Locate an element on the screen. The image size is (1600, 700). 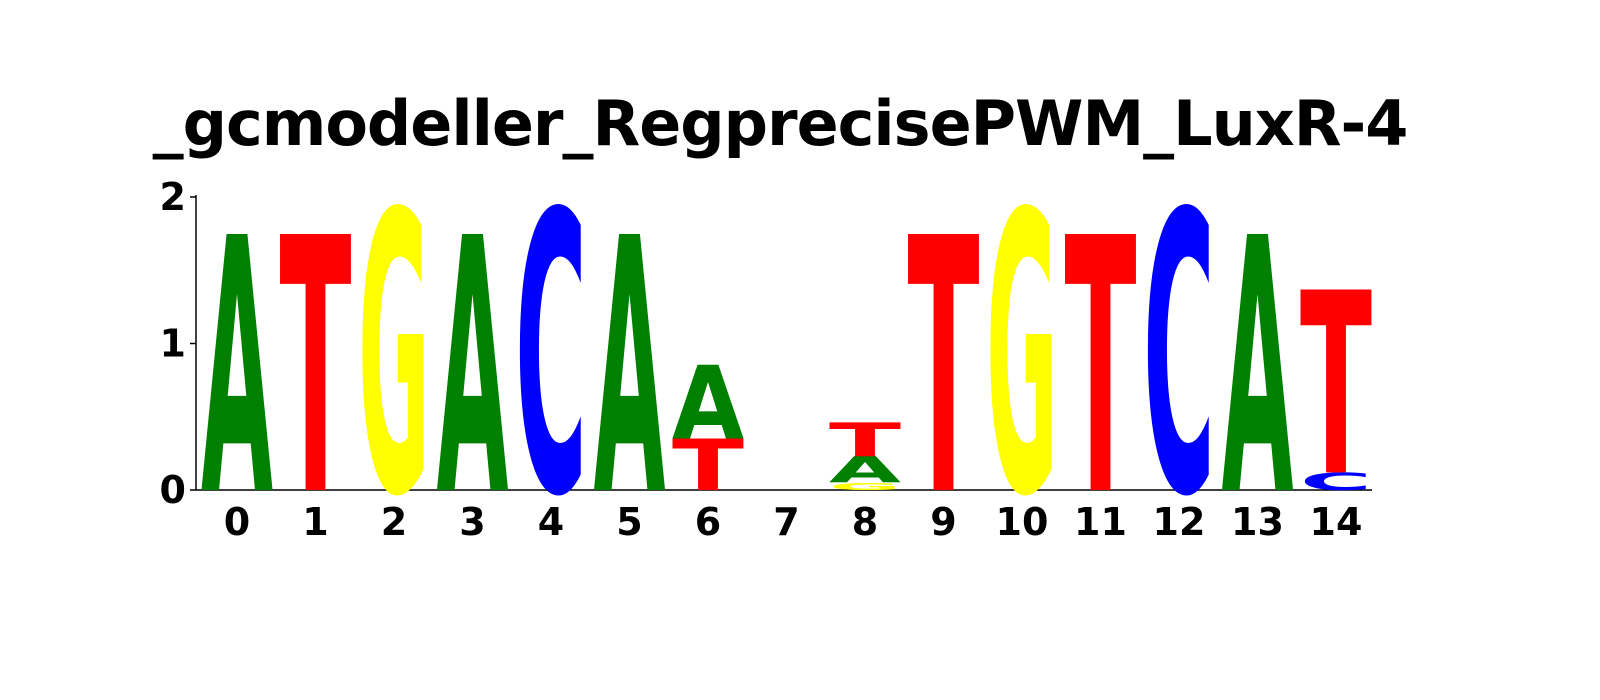
x-tick-label: 2 is located at coordinates (394, 522).